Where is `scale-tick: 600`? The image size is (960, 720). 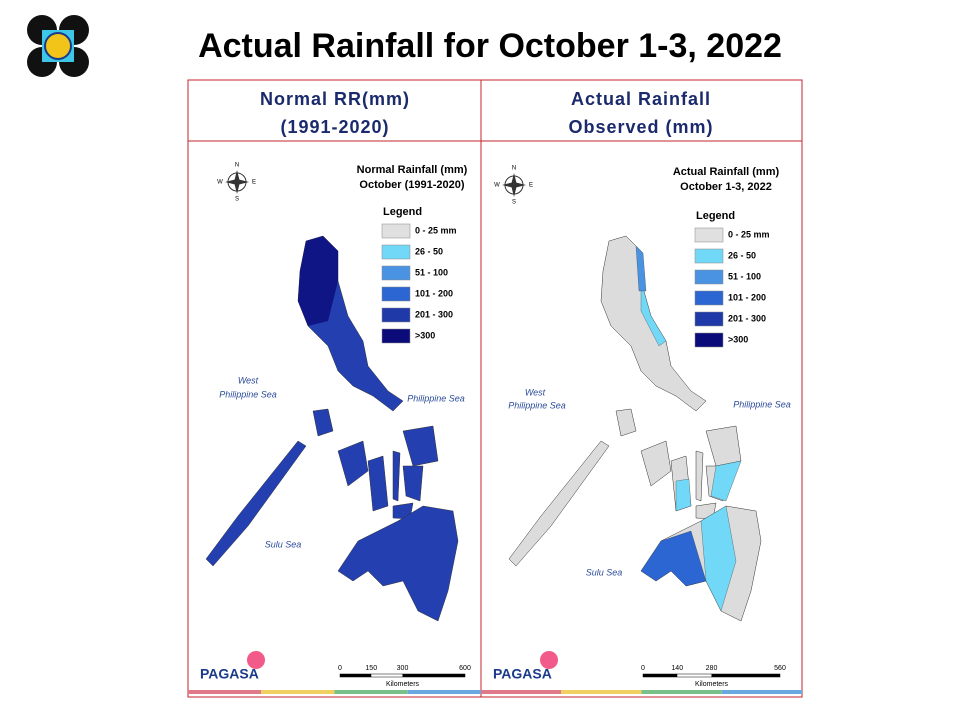
scale-tick: 600 is located at coordinates (465, 668).